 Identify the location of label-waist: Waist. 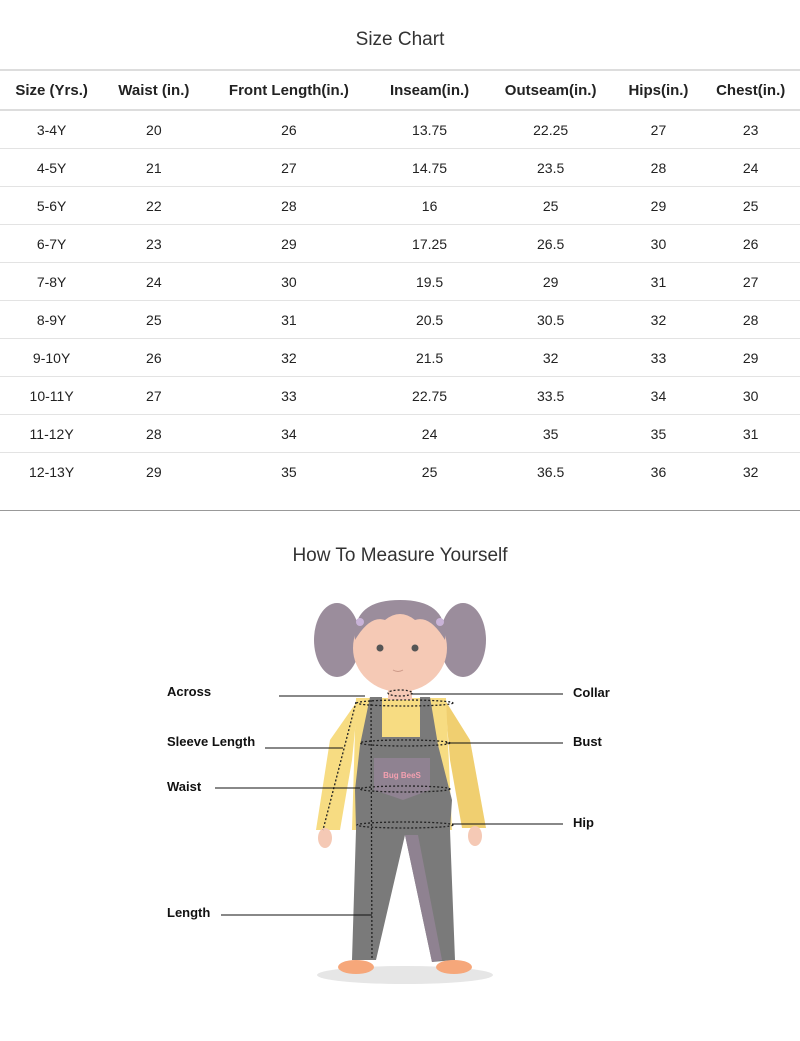
(184, 786).